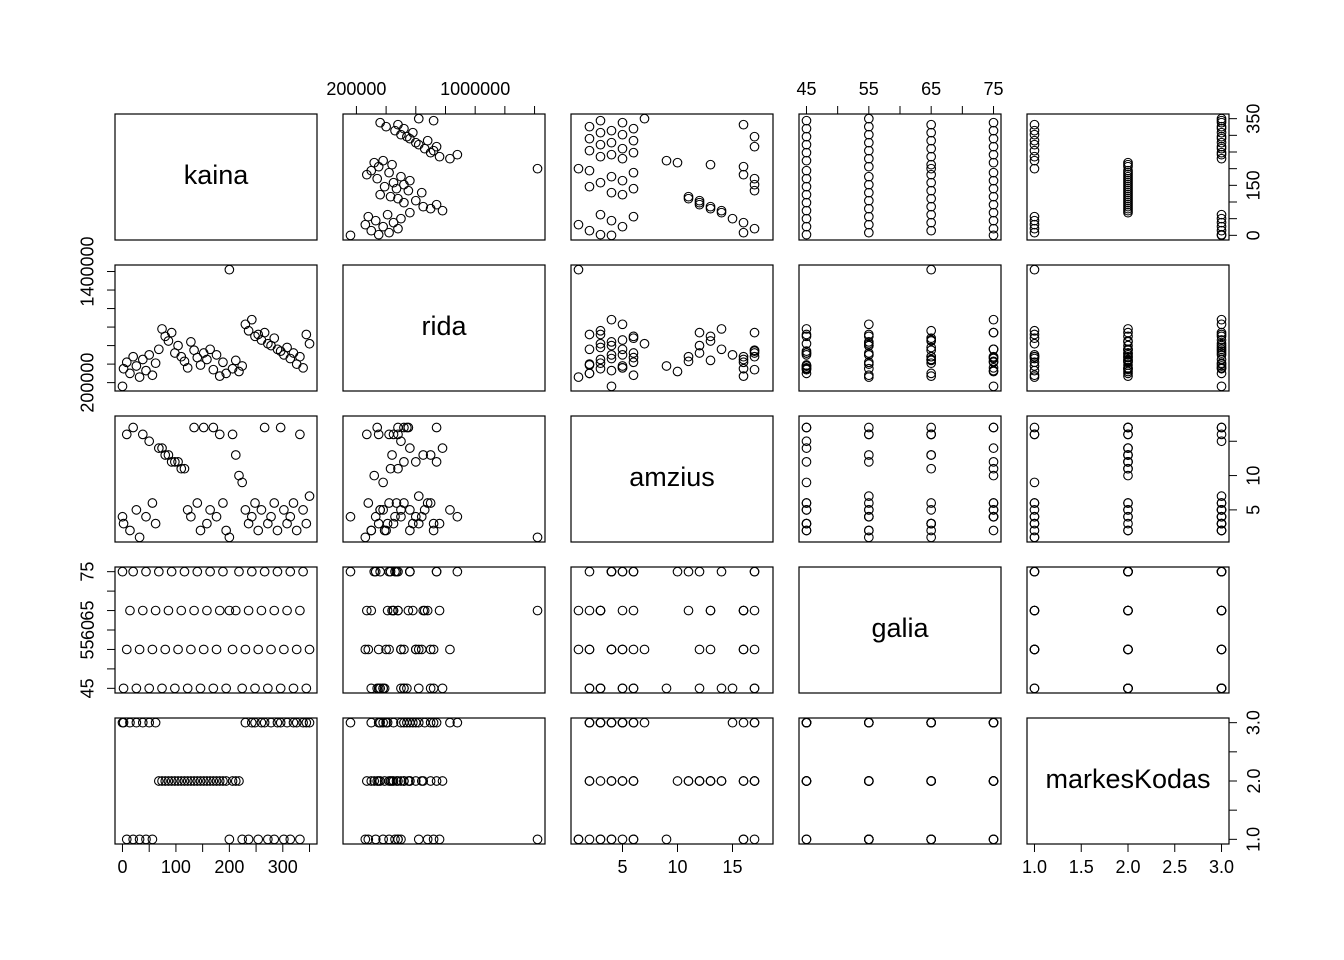 Image resolution: width=1344 pixels, height=960 pixels. I want to click on tick-label: 1.0, so click(1034, 867).